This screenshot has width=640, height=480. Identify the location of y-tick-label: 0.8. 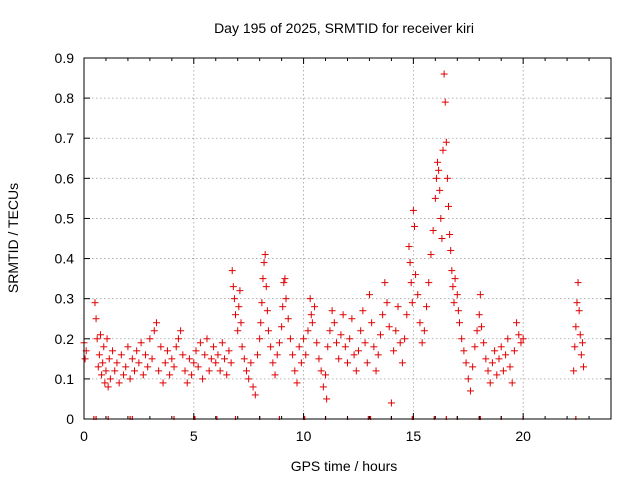
(65, 98).